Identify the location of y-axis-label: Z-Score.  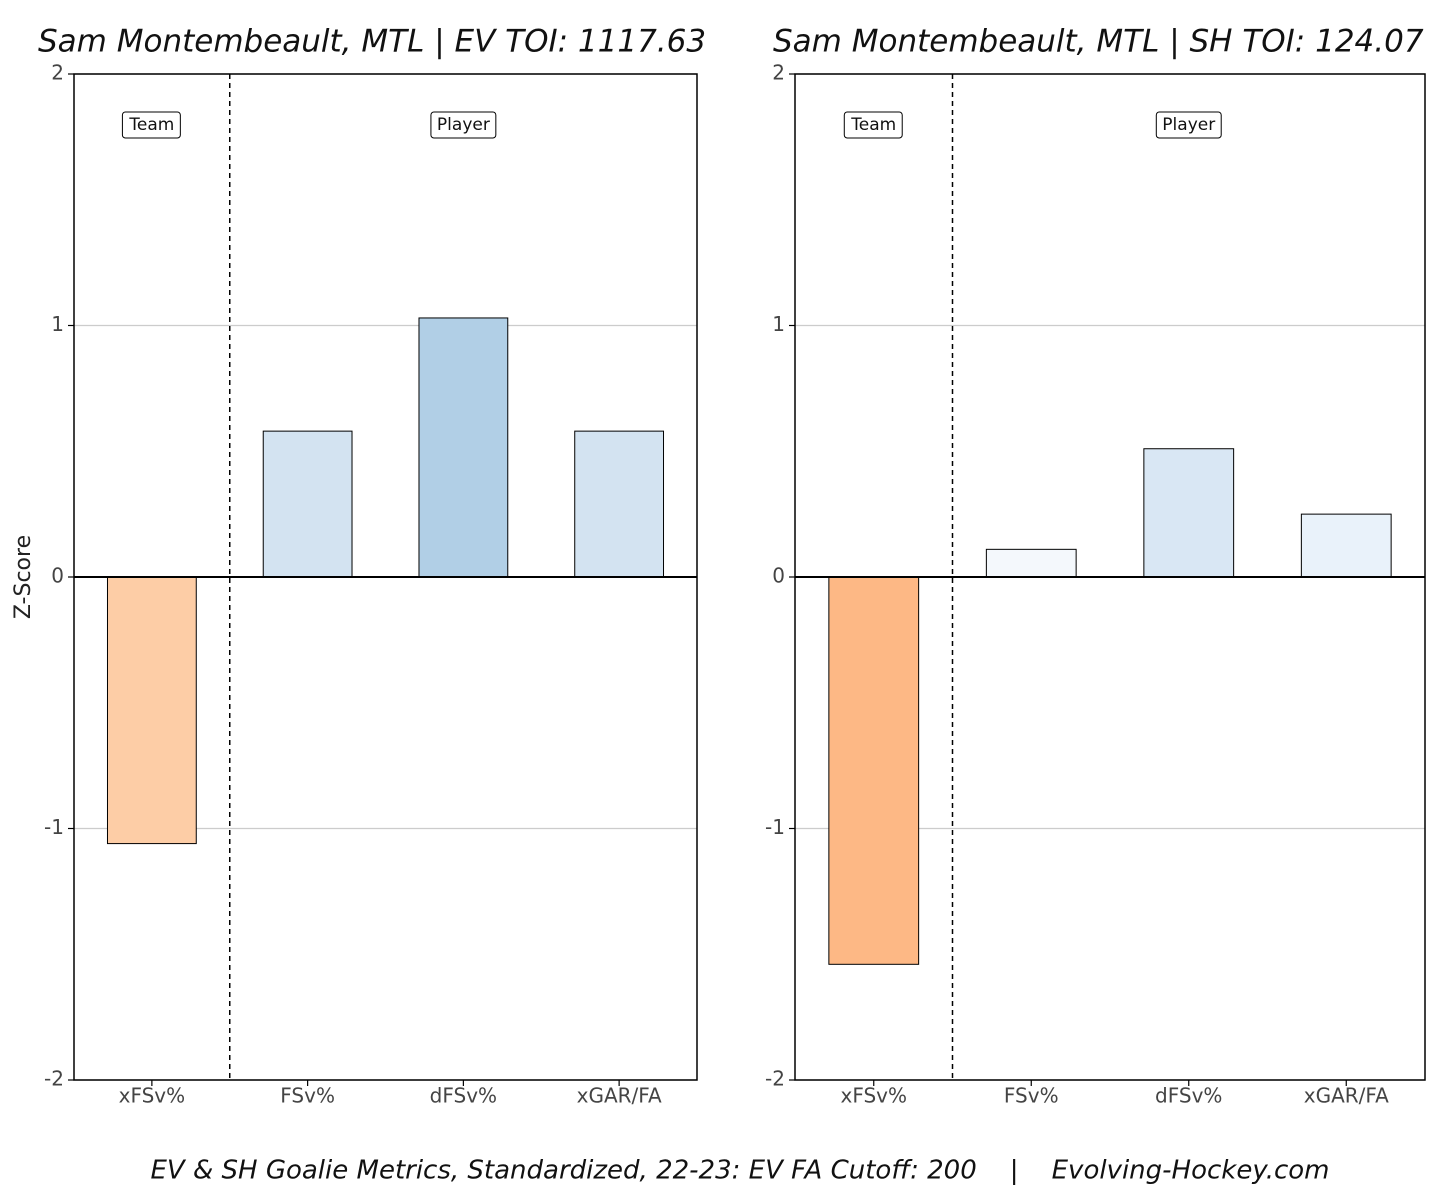
(23, 577).